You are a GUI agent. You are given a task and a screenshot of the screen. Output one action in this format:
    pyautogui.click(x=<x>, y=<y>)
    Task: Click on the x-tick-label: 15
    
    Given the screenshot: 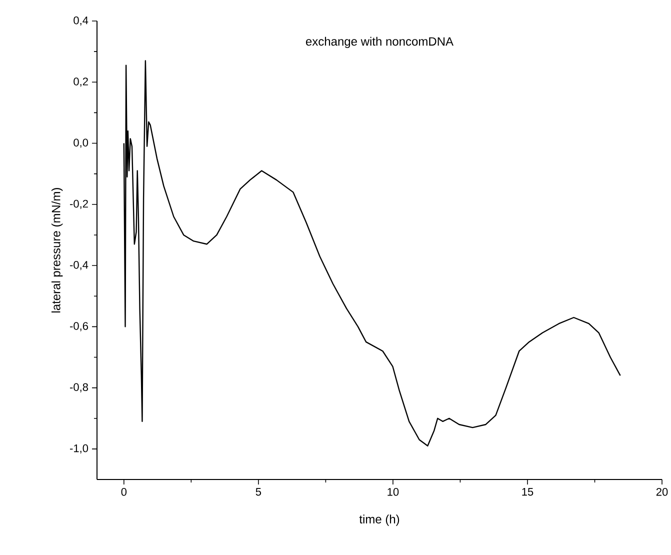 What is the action you would take?
    pyautogui.click(x=528, y=492)
    